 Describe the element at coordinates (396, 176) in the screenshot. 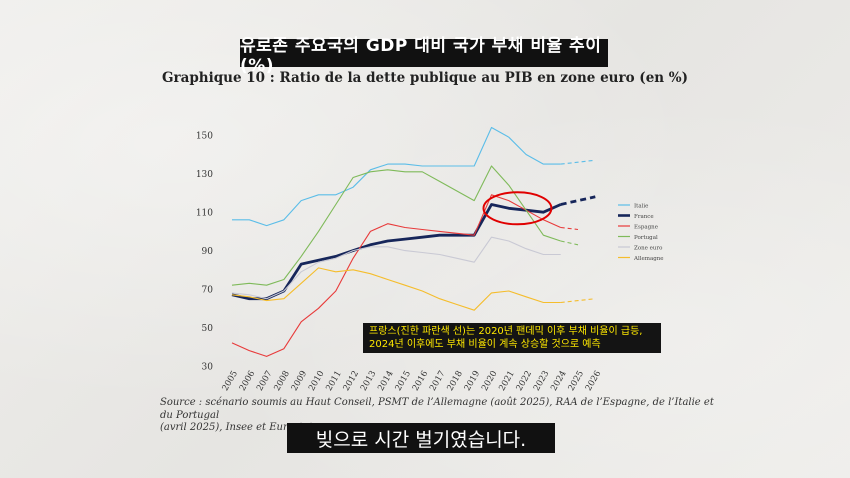

I see `series-line-italie` at that location.